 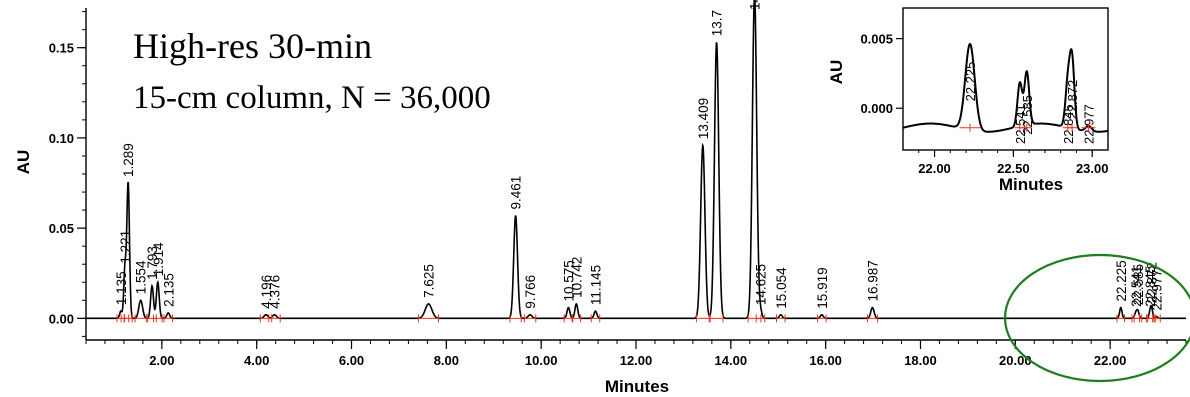 I want to click on x-tick-label: 14.00, so click(x=731, y=360).